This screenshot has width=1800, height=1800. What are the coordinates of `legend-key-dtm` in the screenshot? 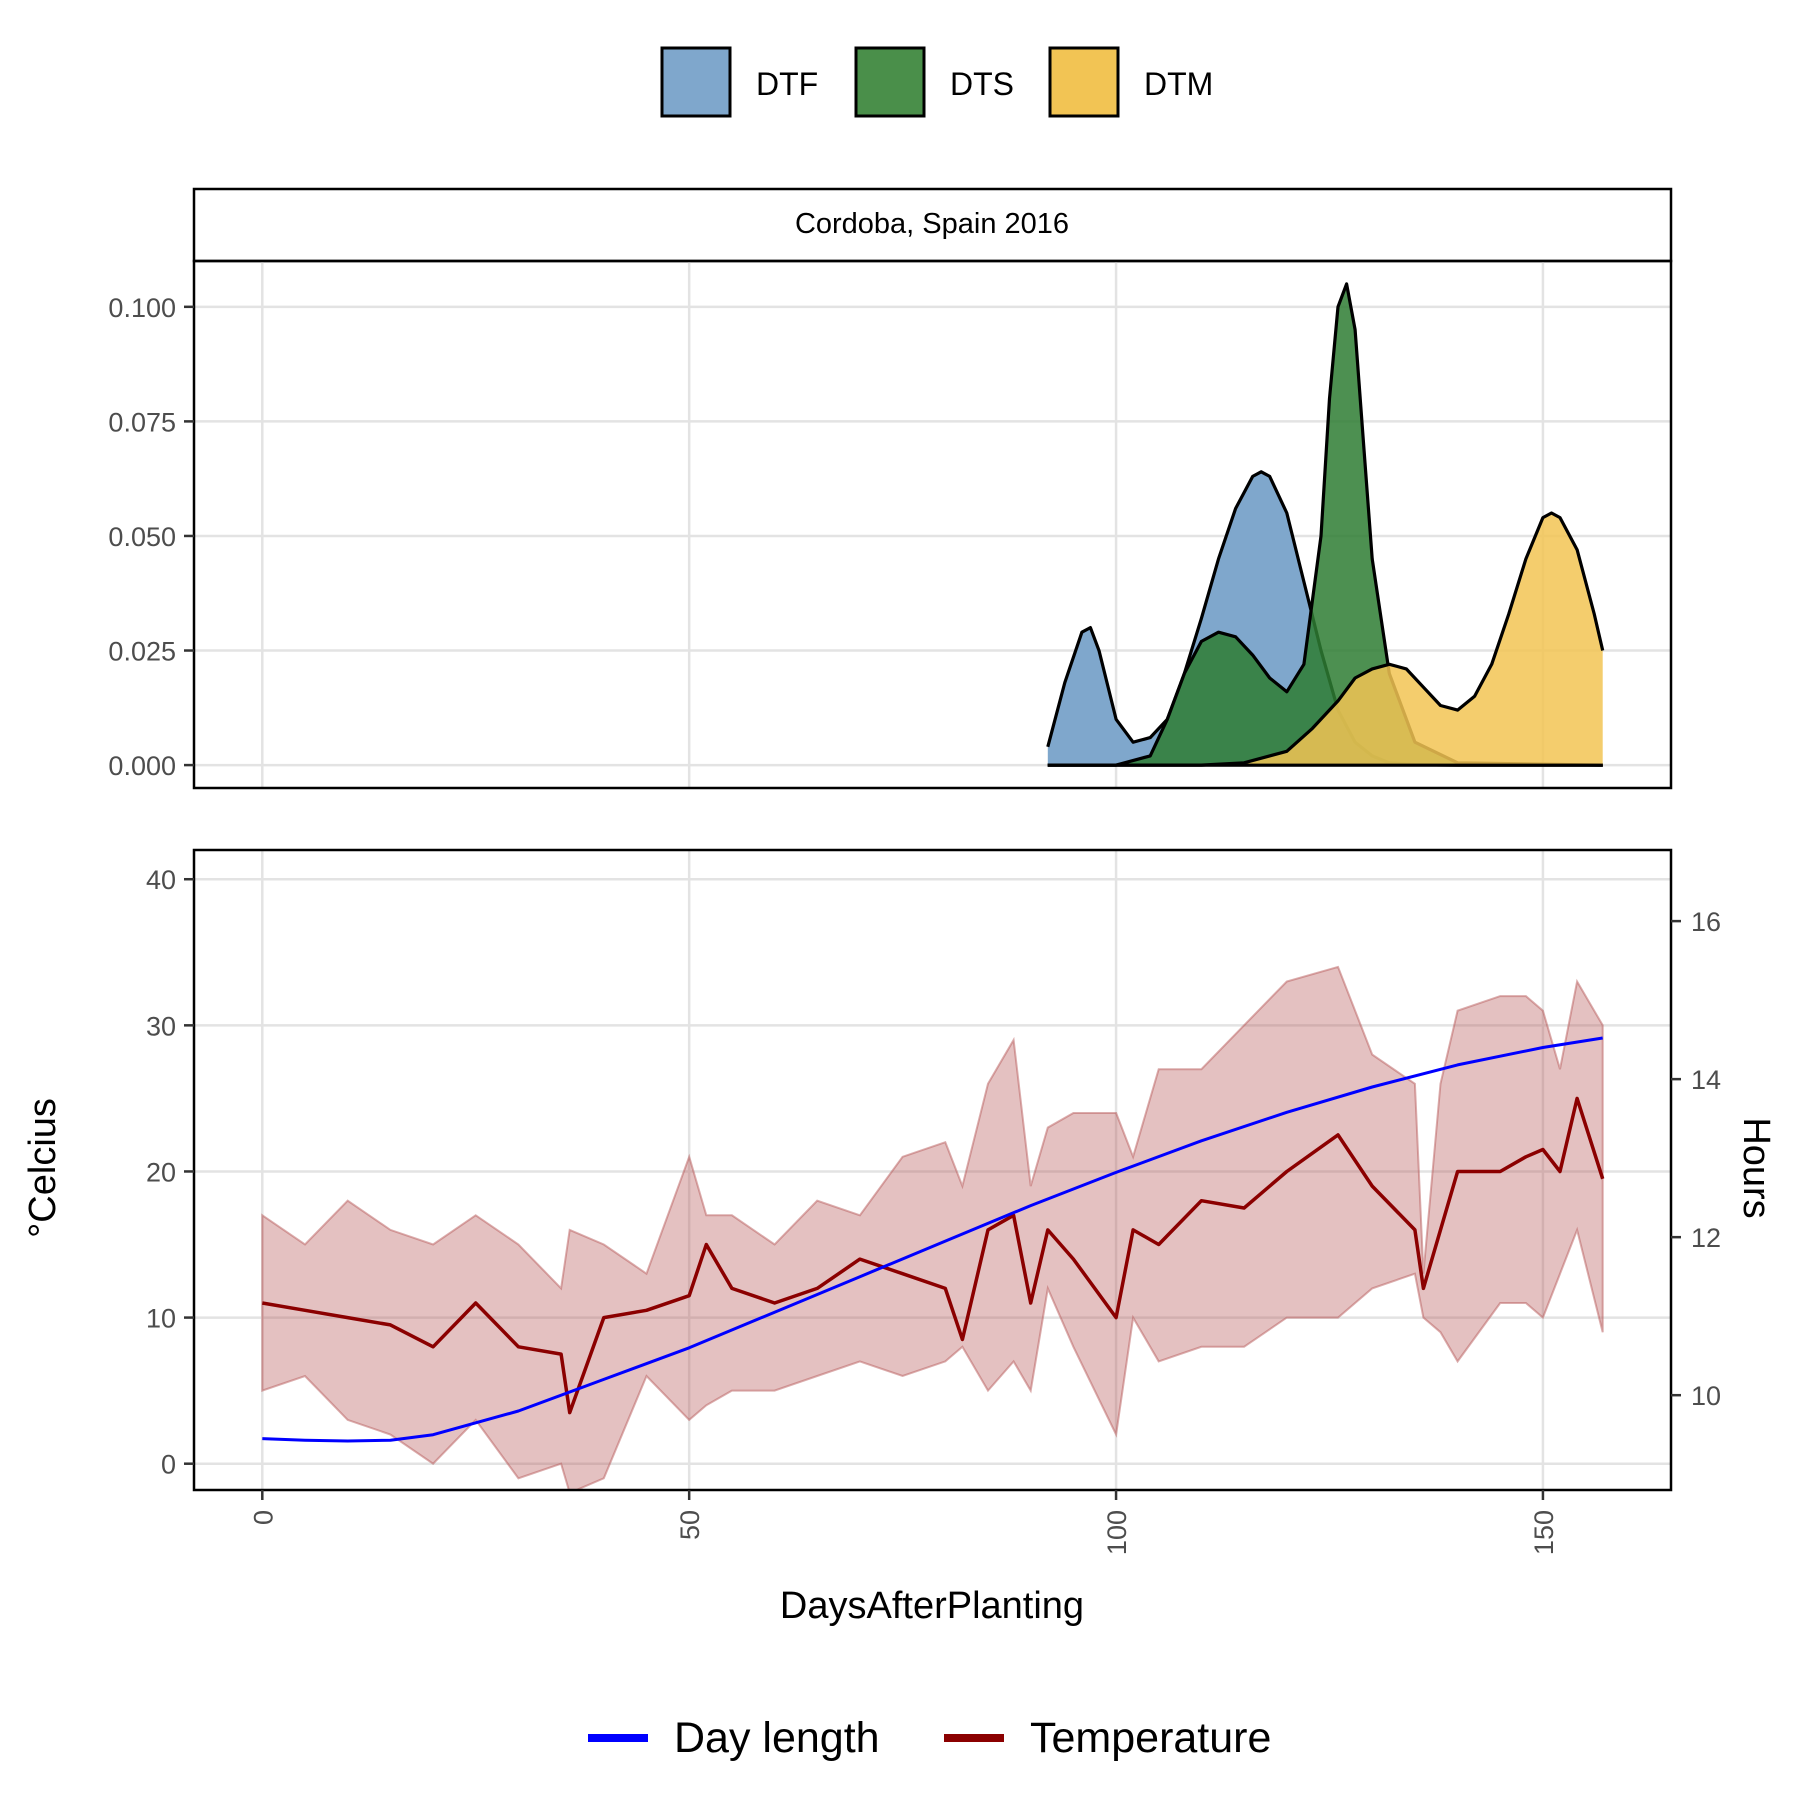 It's located at (1084, 82).